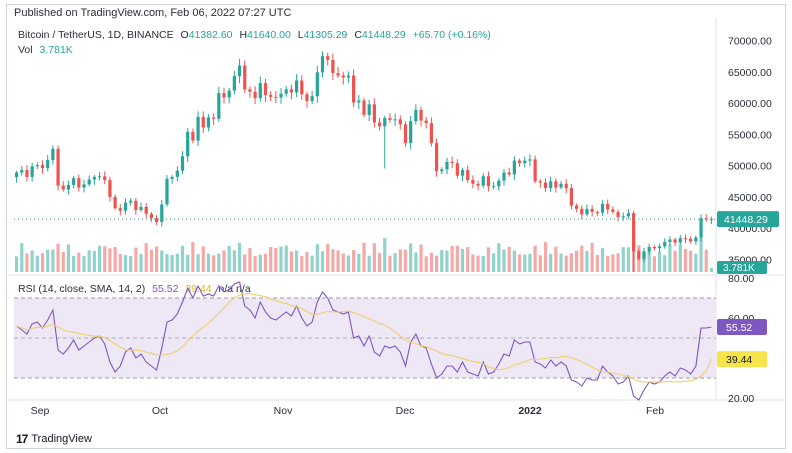 The height and width of the screenshot is (453, 792). What do you see at coordinates (25, 50) in the screenshot?
I see `vol-label: Vol` at bounding box center [25, 50].